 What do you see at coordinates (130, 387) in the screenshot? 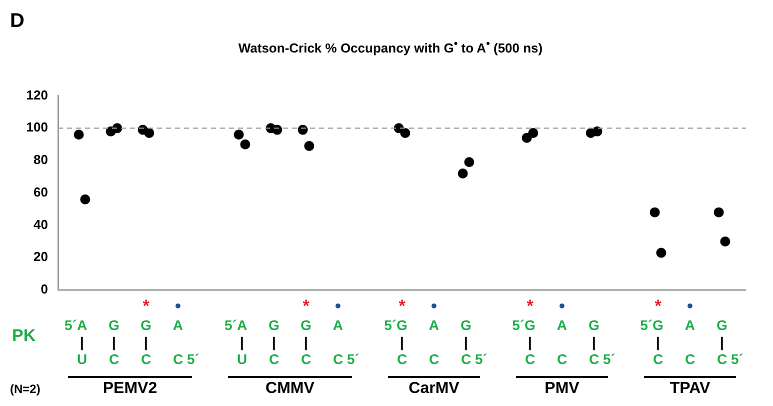
I see `text: PEMV2` at bounding box center [130, 387].